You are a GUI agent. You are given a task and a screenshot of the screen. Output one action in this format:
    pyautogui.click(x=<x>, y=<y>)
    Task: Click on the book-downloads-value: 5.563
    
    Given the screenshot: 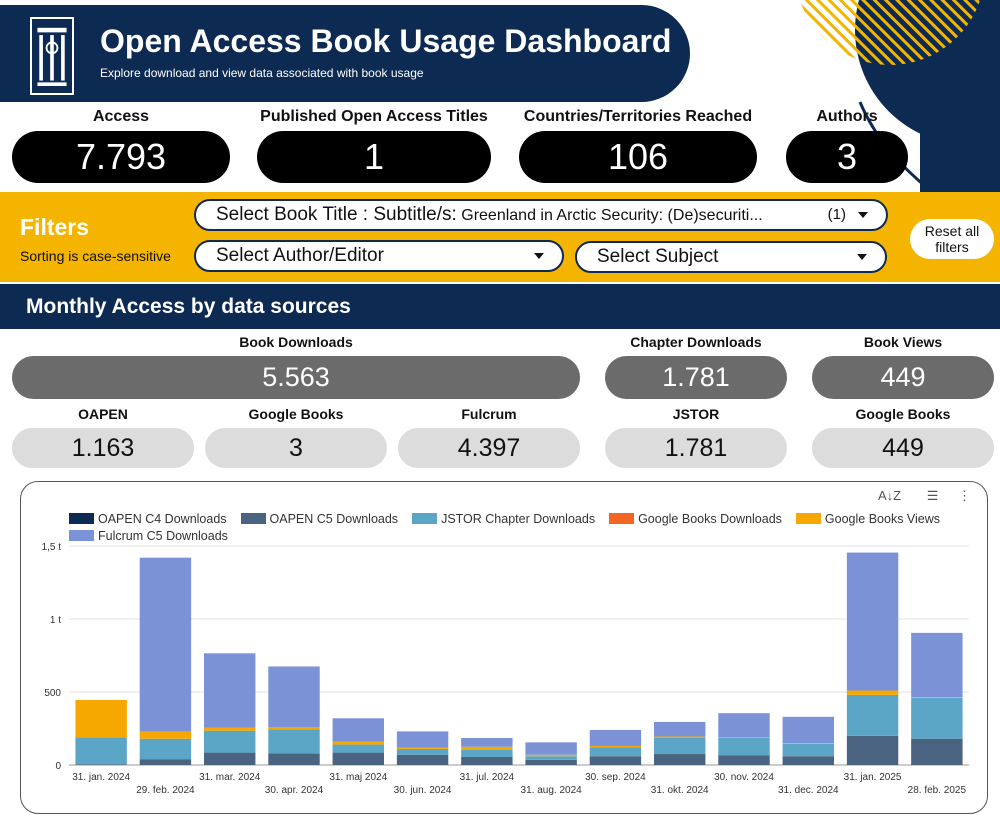 What is the action you would take?
    pyautogui.click(x=296, y=377)
    